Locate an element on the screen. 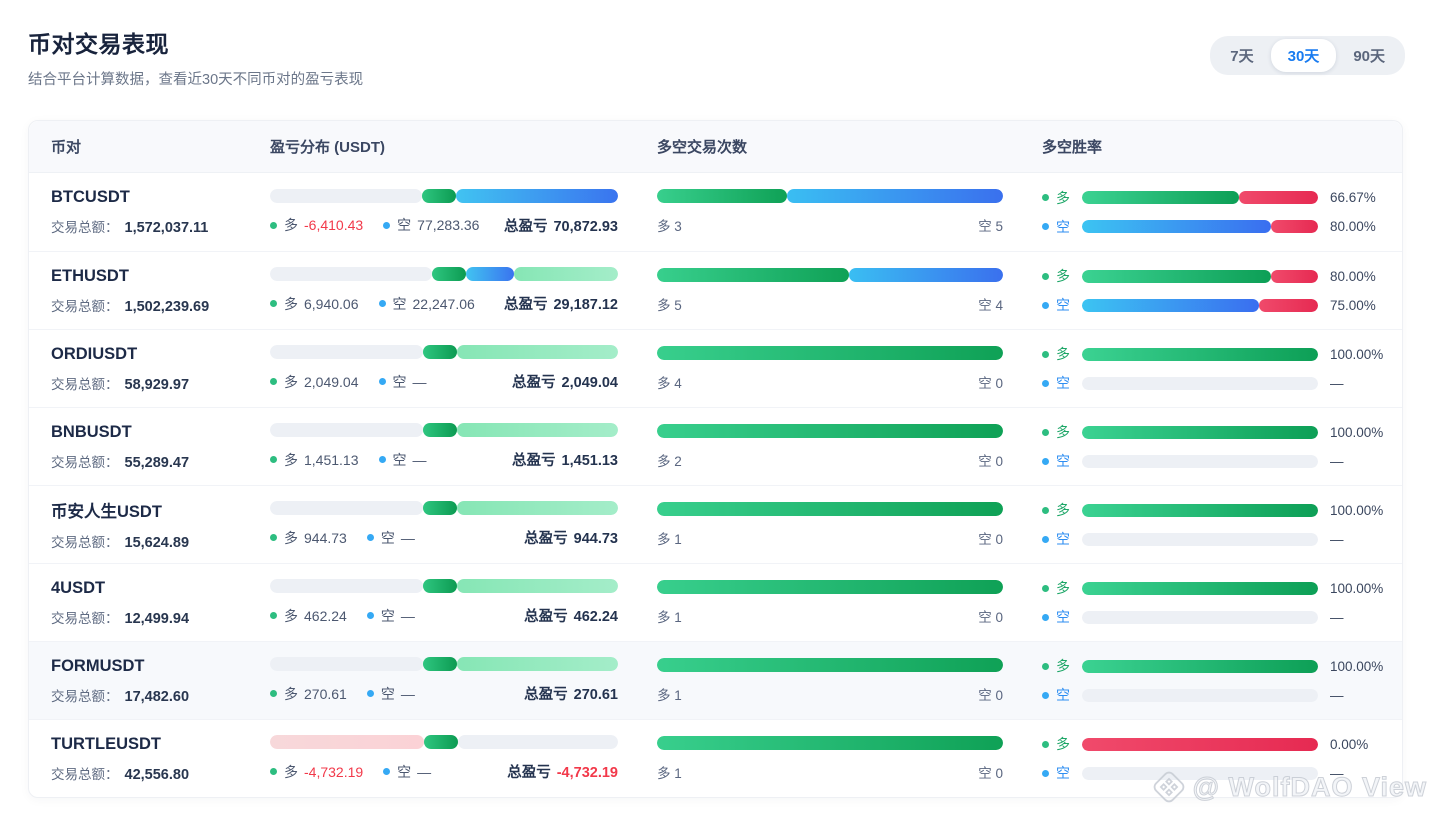 This screenshot has width=1431, height=815. short-winrate-bar is located at coordinates (1200, 461).